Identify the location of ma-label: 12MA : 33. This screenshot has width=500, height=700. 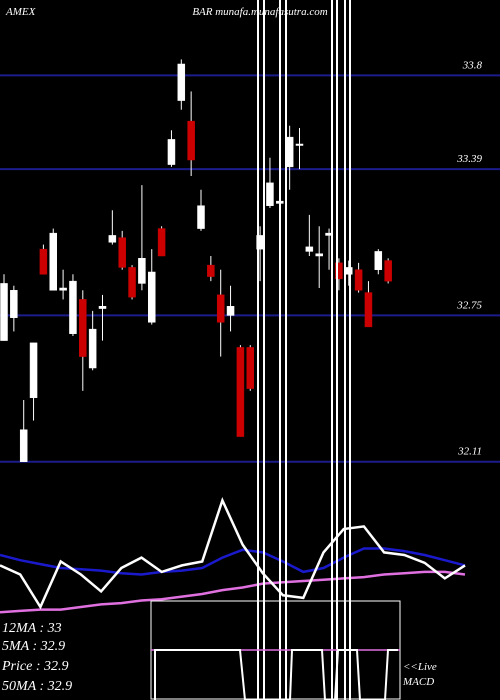
(32, 628).